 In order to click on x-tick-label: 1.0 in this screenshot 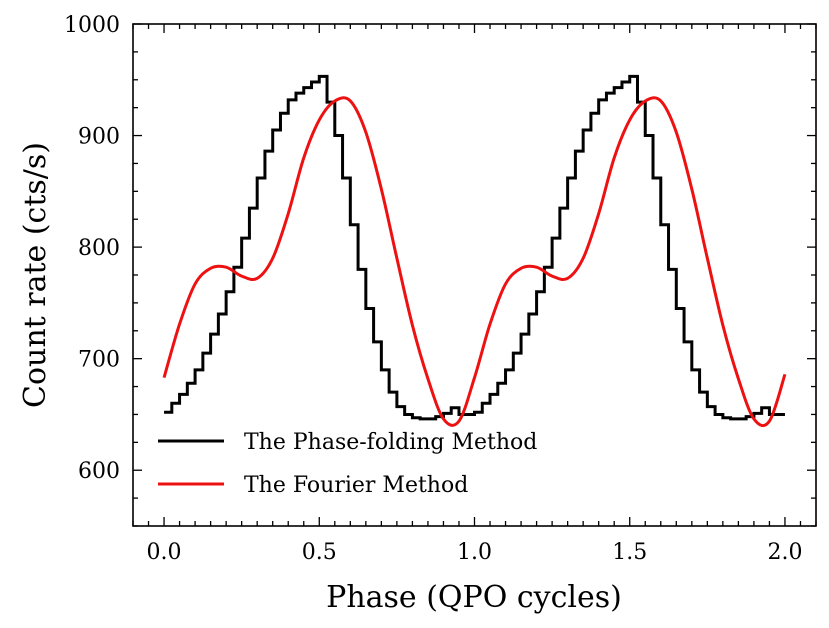, I will do `click(474, 552)`.